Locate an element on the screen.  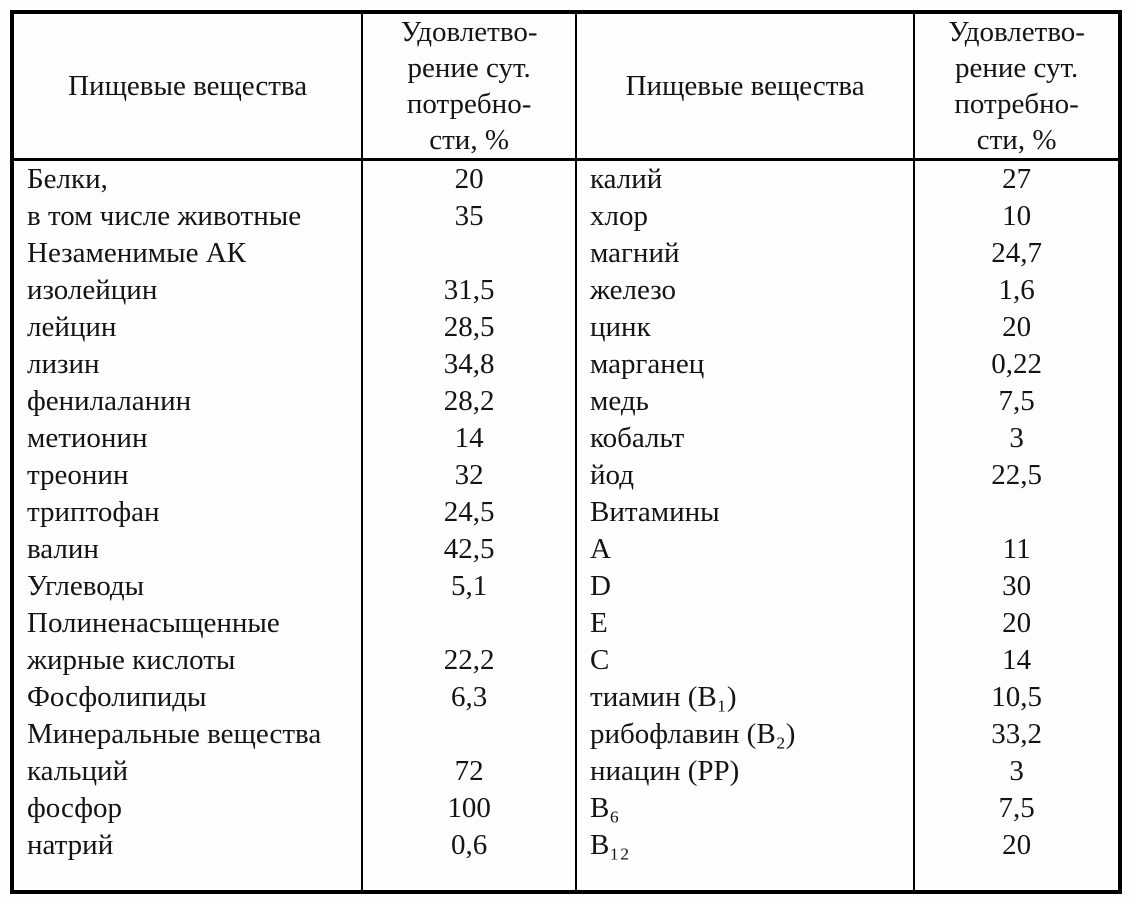
table-row: в том числе животные 35 хлор 10 is located at coordinates (565, 216).